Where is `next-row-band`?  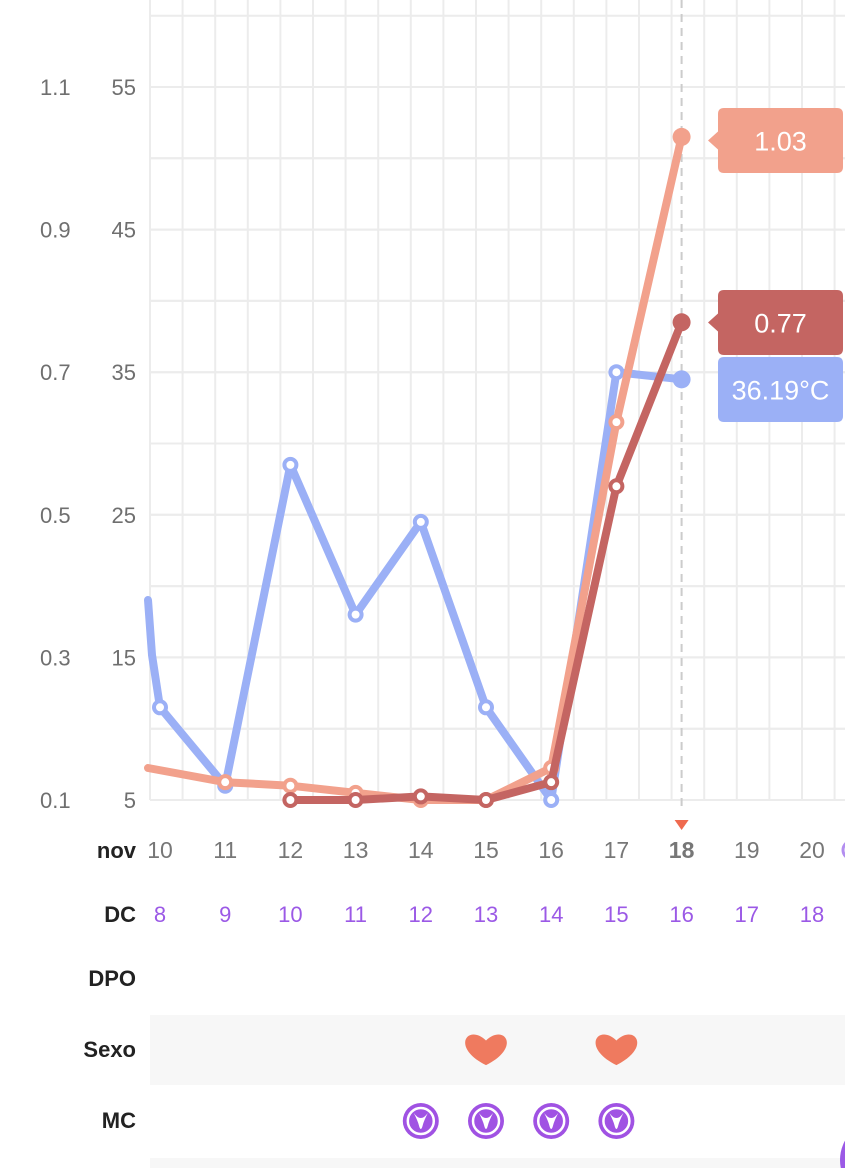 next-row-band is located at coordinates (497, 1163).